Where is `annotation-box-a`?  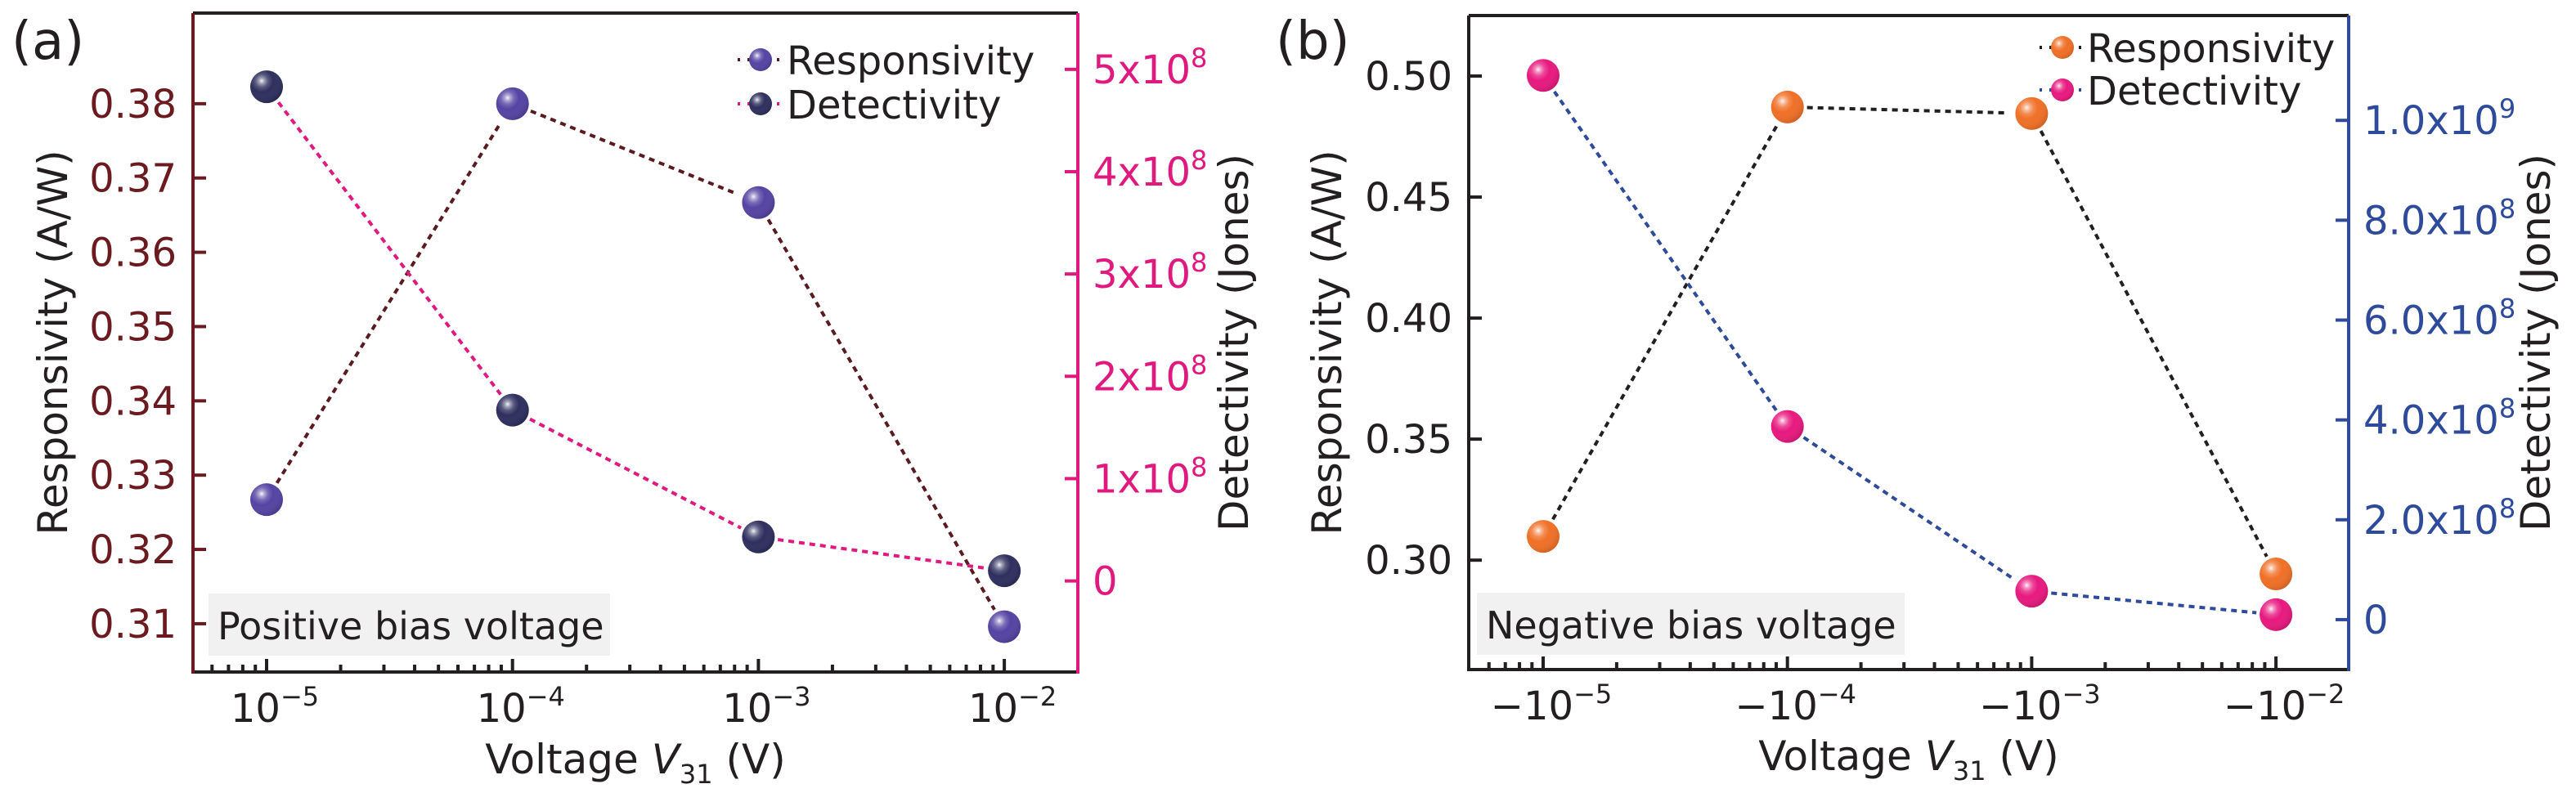
annotation-box-a is located at coordinates (409, 625).